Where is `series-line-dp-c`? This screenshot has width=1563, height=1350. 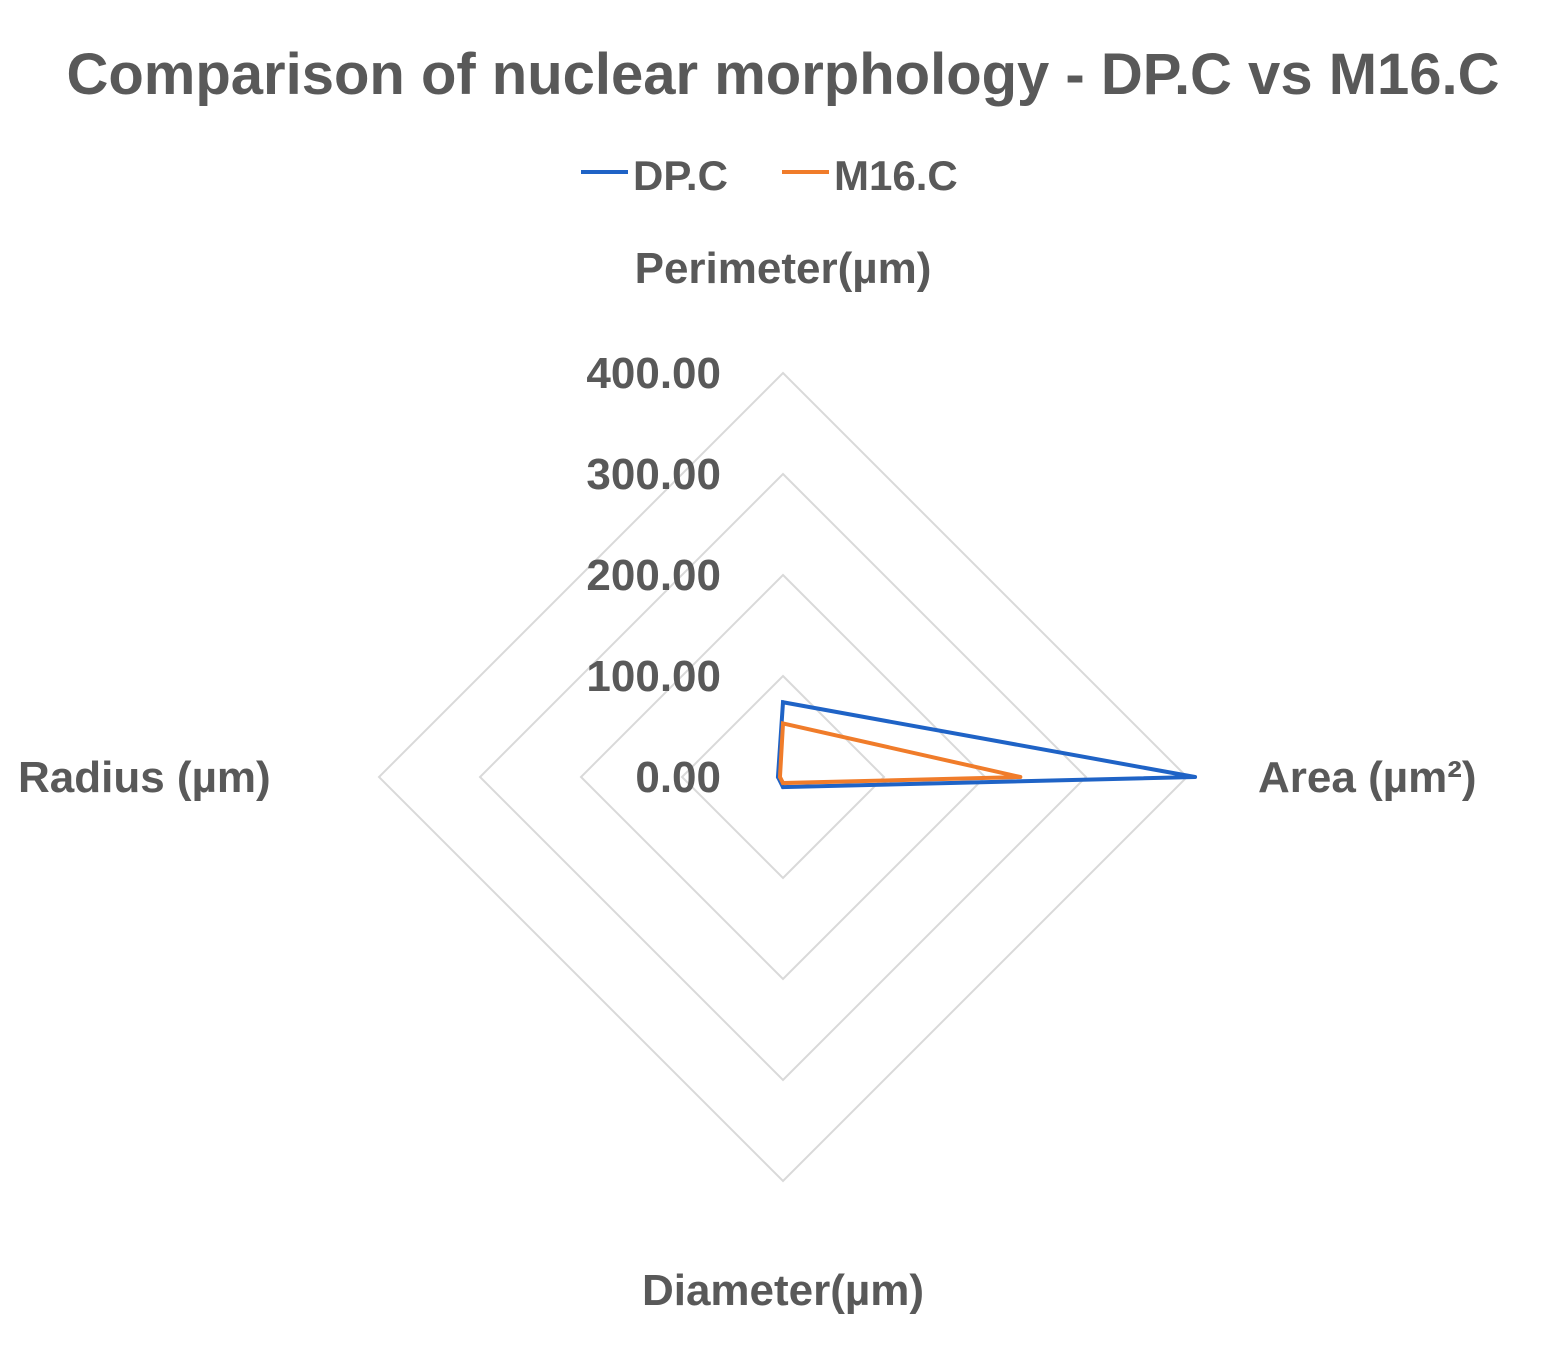 series-line-dp-c is located at coordinates (985, 744).